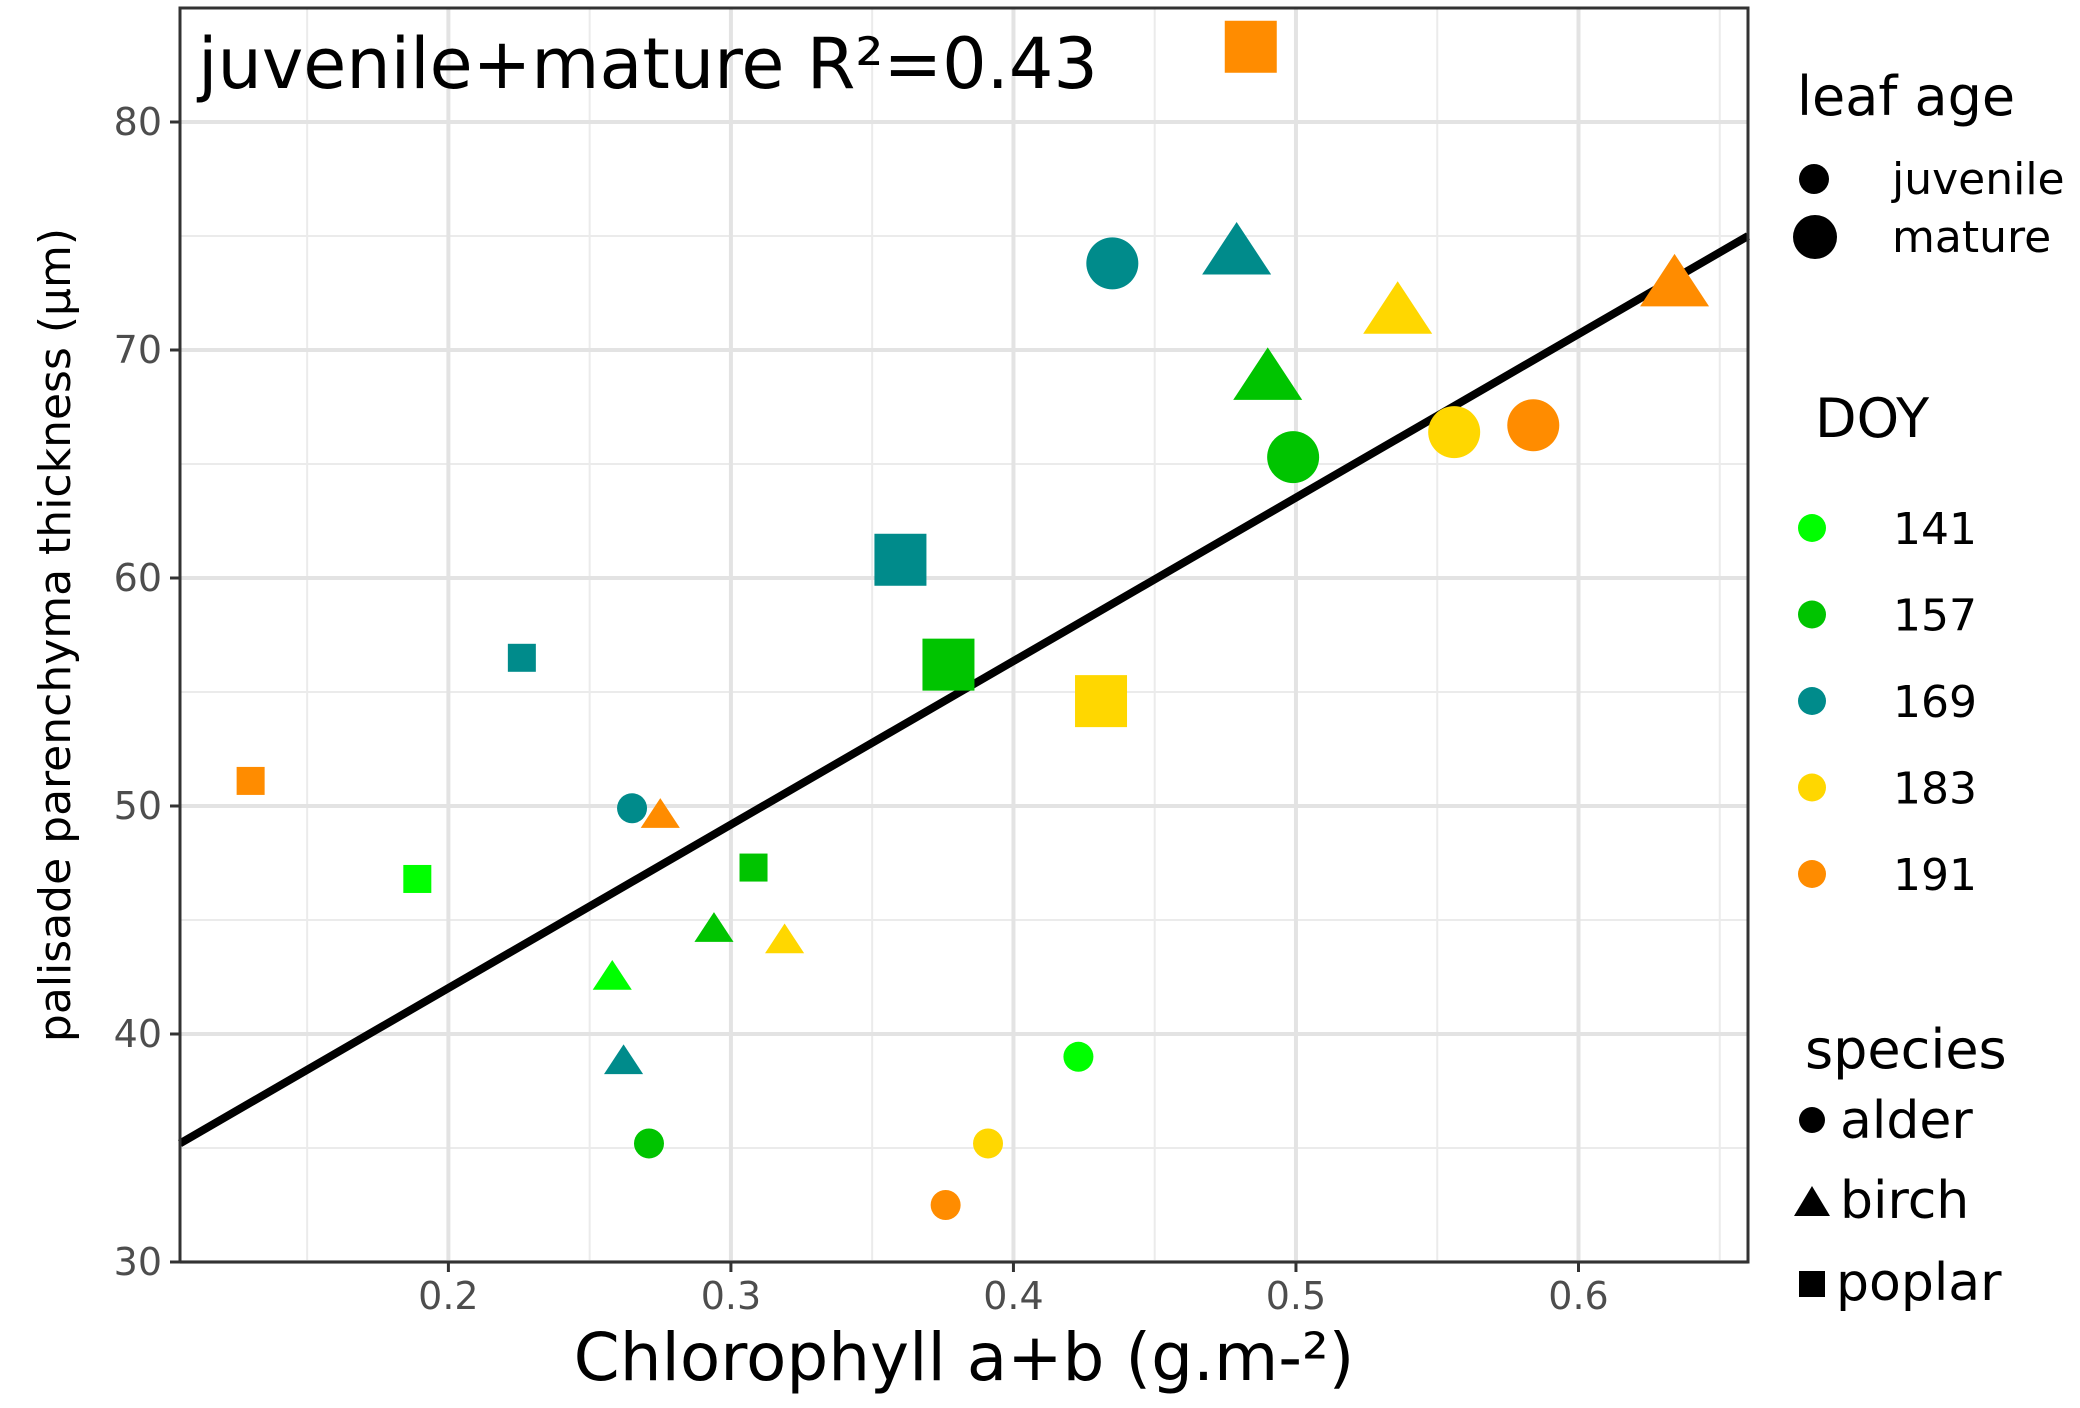 This screenshot has height=1408, width=2080. Describe the element at coordinates (521, 657) in the screenshot. I see `data-point-poplar-juvenile-doy169` at that location.